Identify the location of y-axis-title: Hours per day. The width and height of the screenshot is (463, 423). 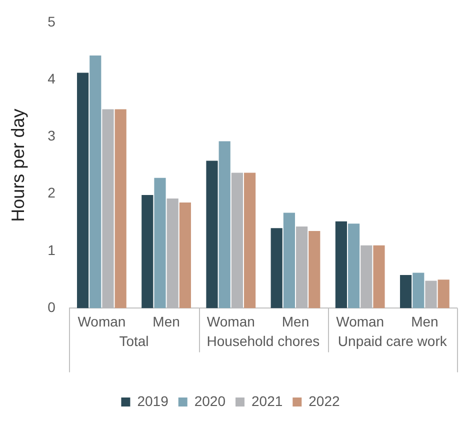
(18, 165).